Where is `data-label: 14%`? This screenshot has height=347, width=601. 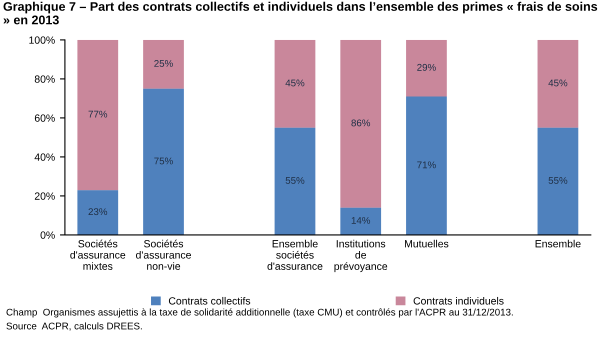 data-label: 14% is located at coordinates (361, 220).